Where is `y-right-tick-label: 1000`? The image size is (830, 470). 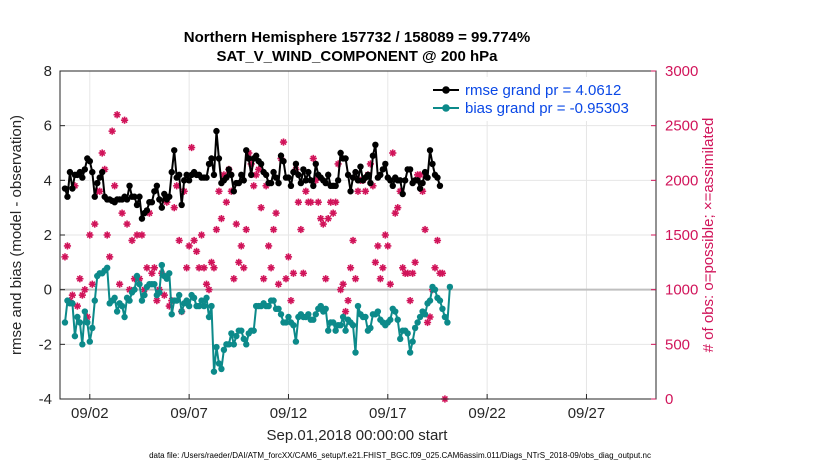
y-right-tick-label: 1000 is located at coordinates (681, 290).